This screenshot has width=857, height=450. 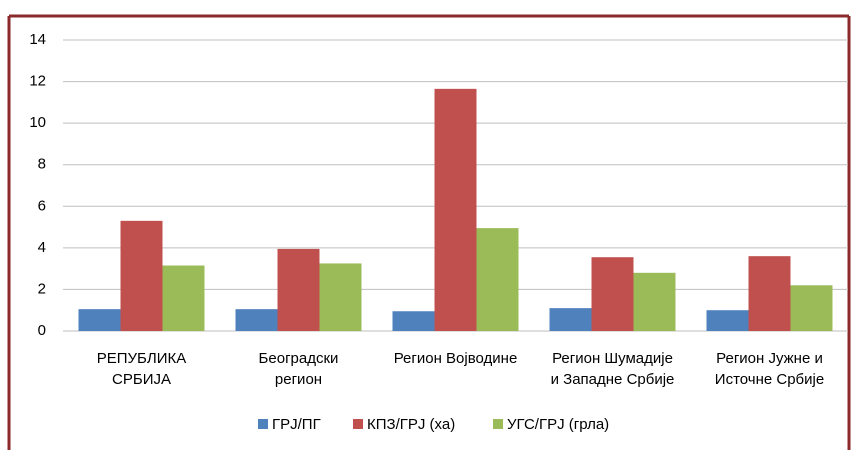 What do you see at coordinates (769, 369) in the screenshot?
I see `x-tick-label: Регион Јужне и Источне Србије` at bounding box center [769, 369].